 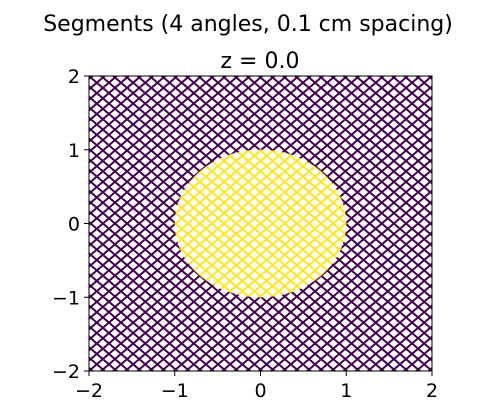 What do you see at coordinates (346, 391) in the screenshot?
I see `x-tick-label: 1` at bounding box center [346, 391].